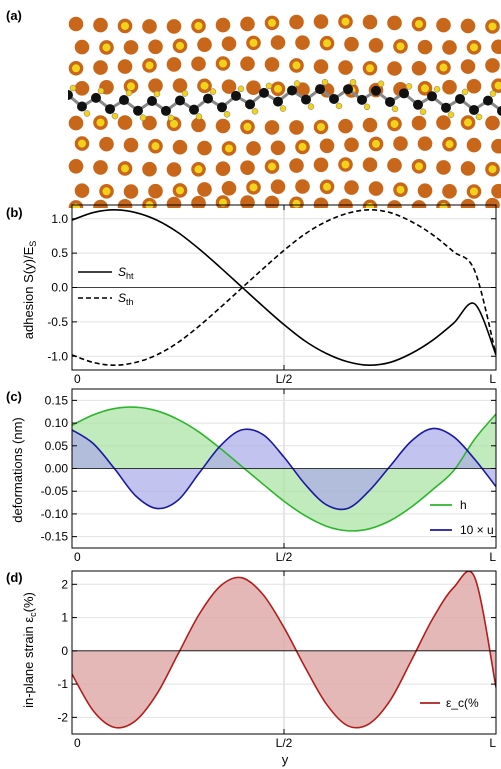  I want to click on y-tick-label: -0.05, so click(55, 491).